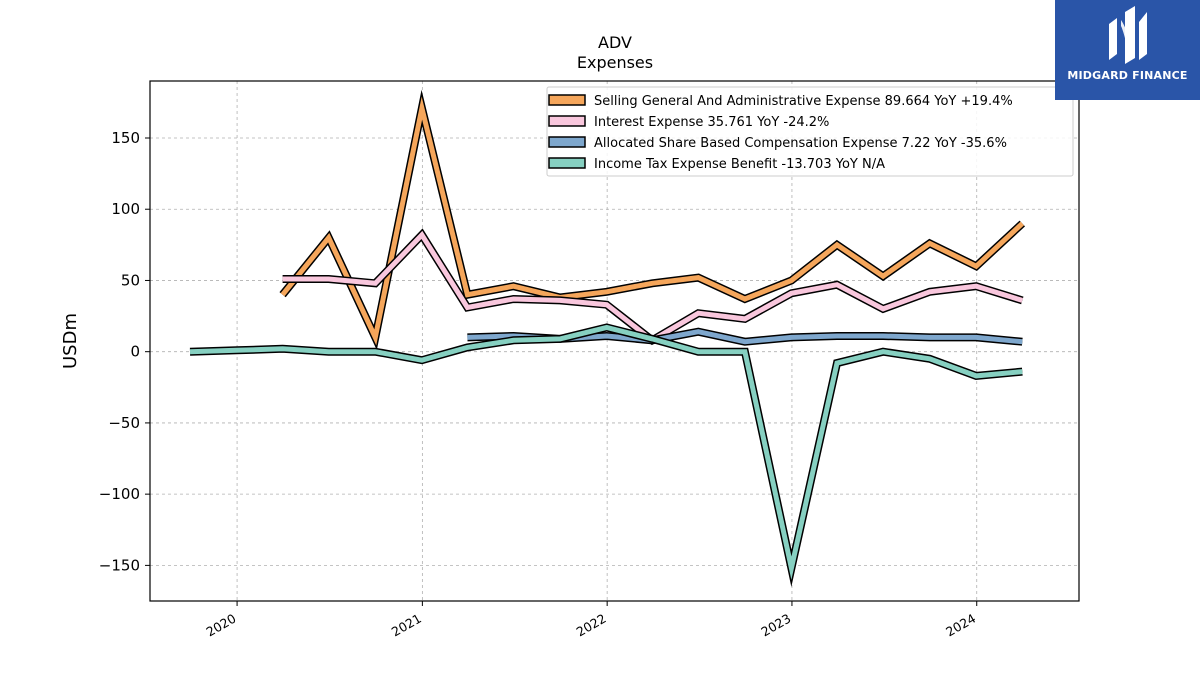 This screenshot has width=1200, height=675. Describe the element at coordinates (70, 341) in the screenshot. I see `y-axis-label: USDm` at that location.